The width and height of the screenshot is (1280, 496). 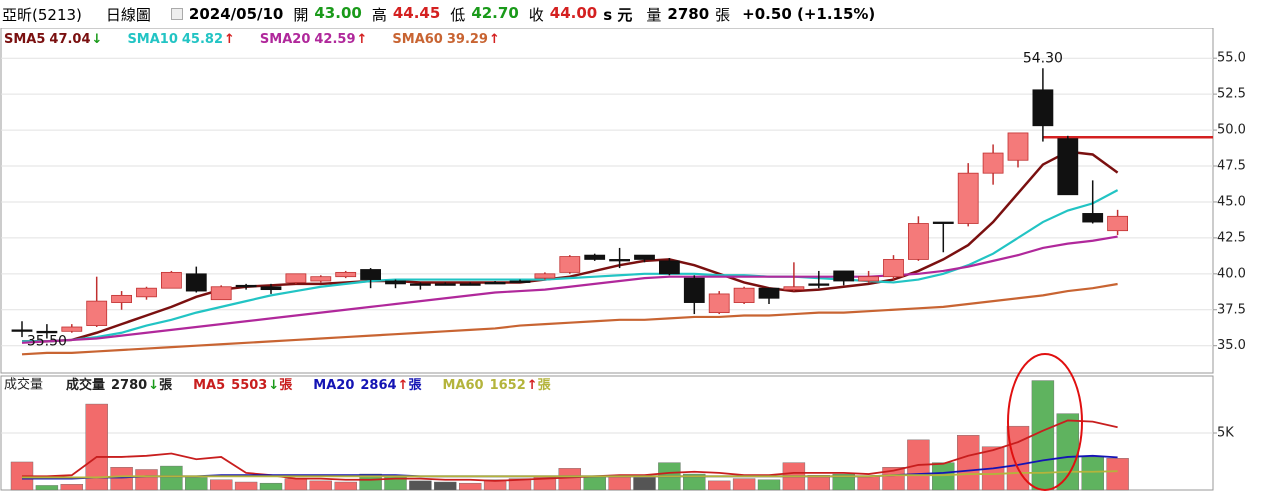 What do you see at coordinates (467, 39) in the screenshot?
I see `legend-value: 39.29` at bounding box center [467, 39].